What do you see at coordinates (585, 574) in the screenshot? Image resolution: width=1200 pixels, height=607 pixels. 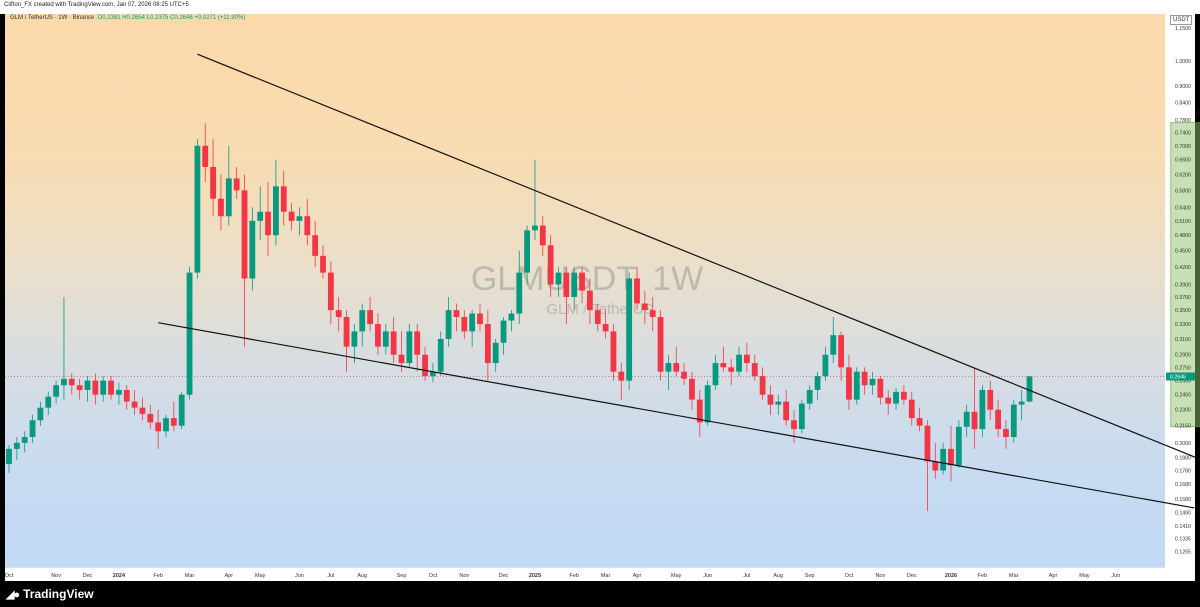 I see `time-axis` at bounding box center [585, 574].